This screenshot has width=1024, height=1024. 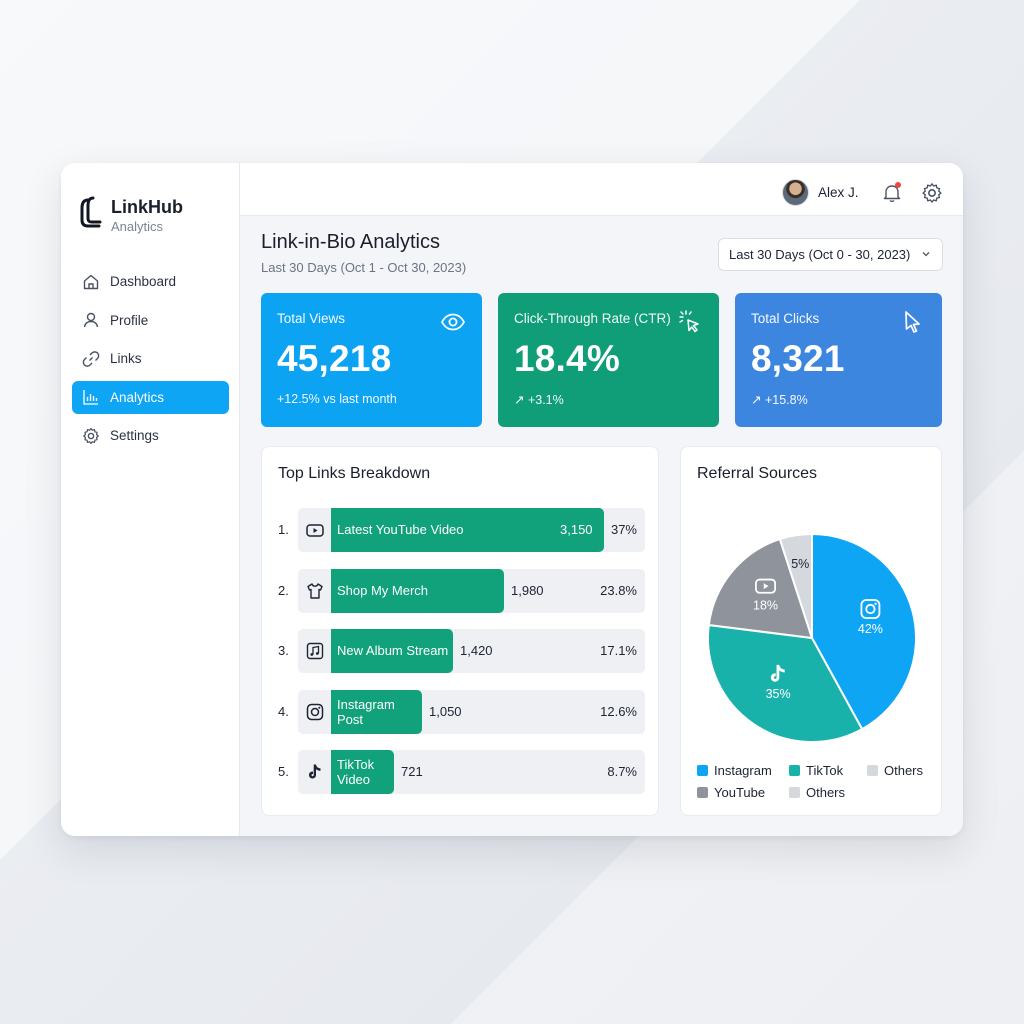 What do you see at coordinates (623, 529) in the screenshot?
I see `link-percent: 37%` at bounding box center [623, 529].